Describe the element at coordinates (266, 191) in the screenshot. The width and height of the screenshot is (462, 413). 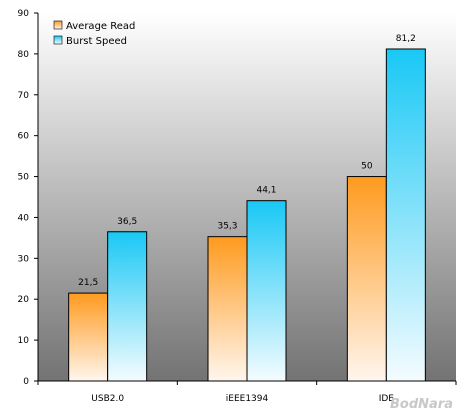
I see `data-label-burst-speed: 44,1` at that location.